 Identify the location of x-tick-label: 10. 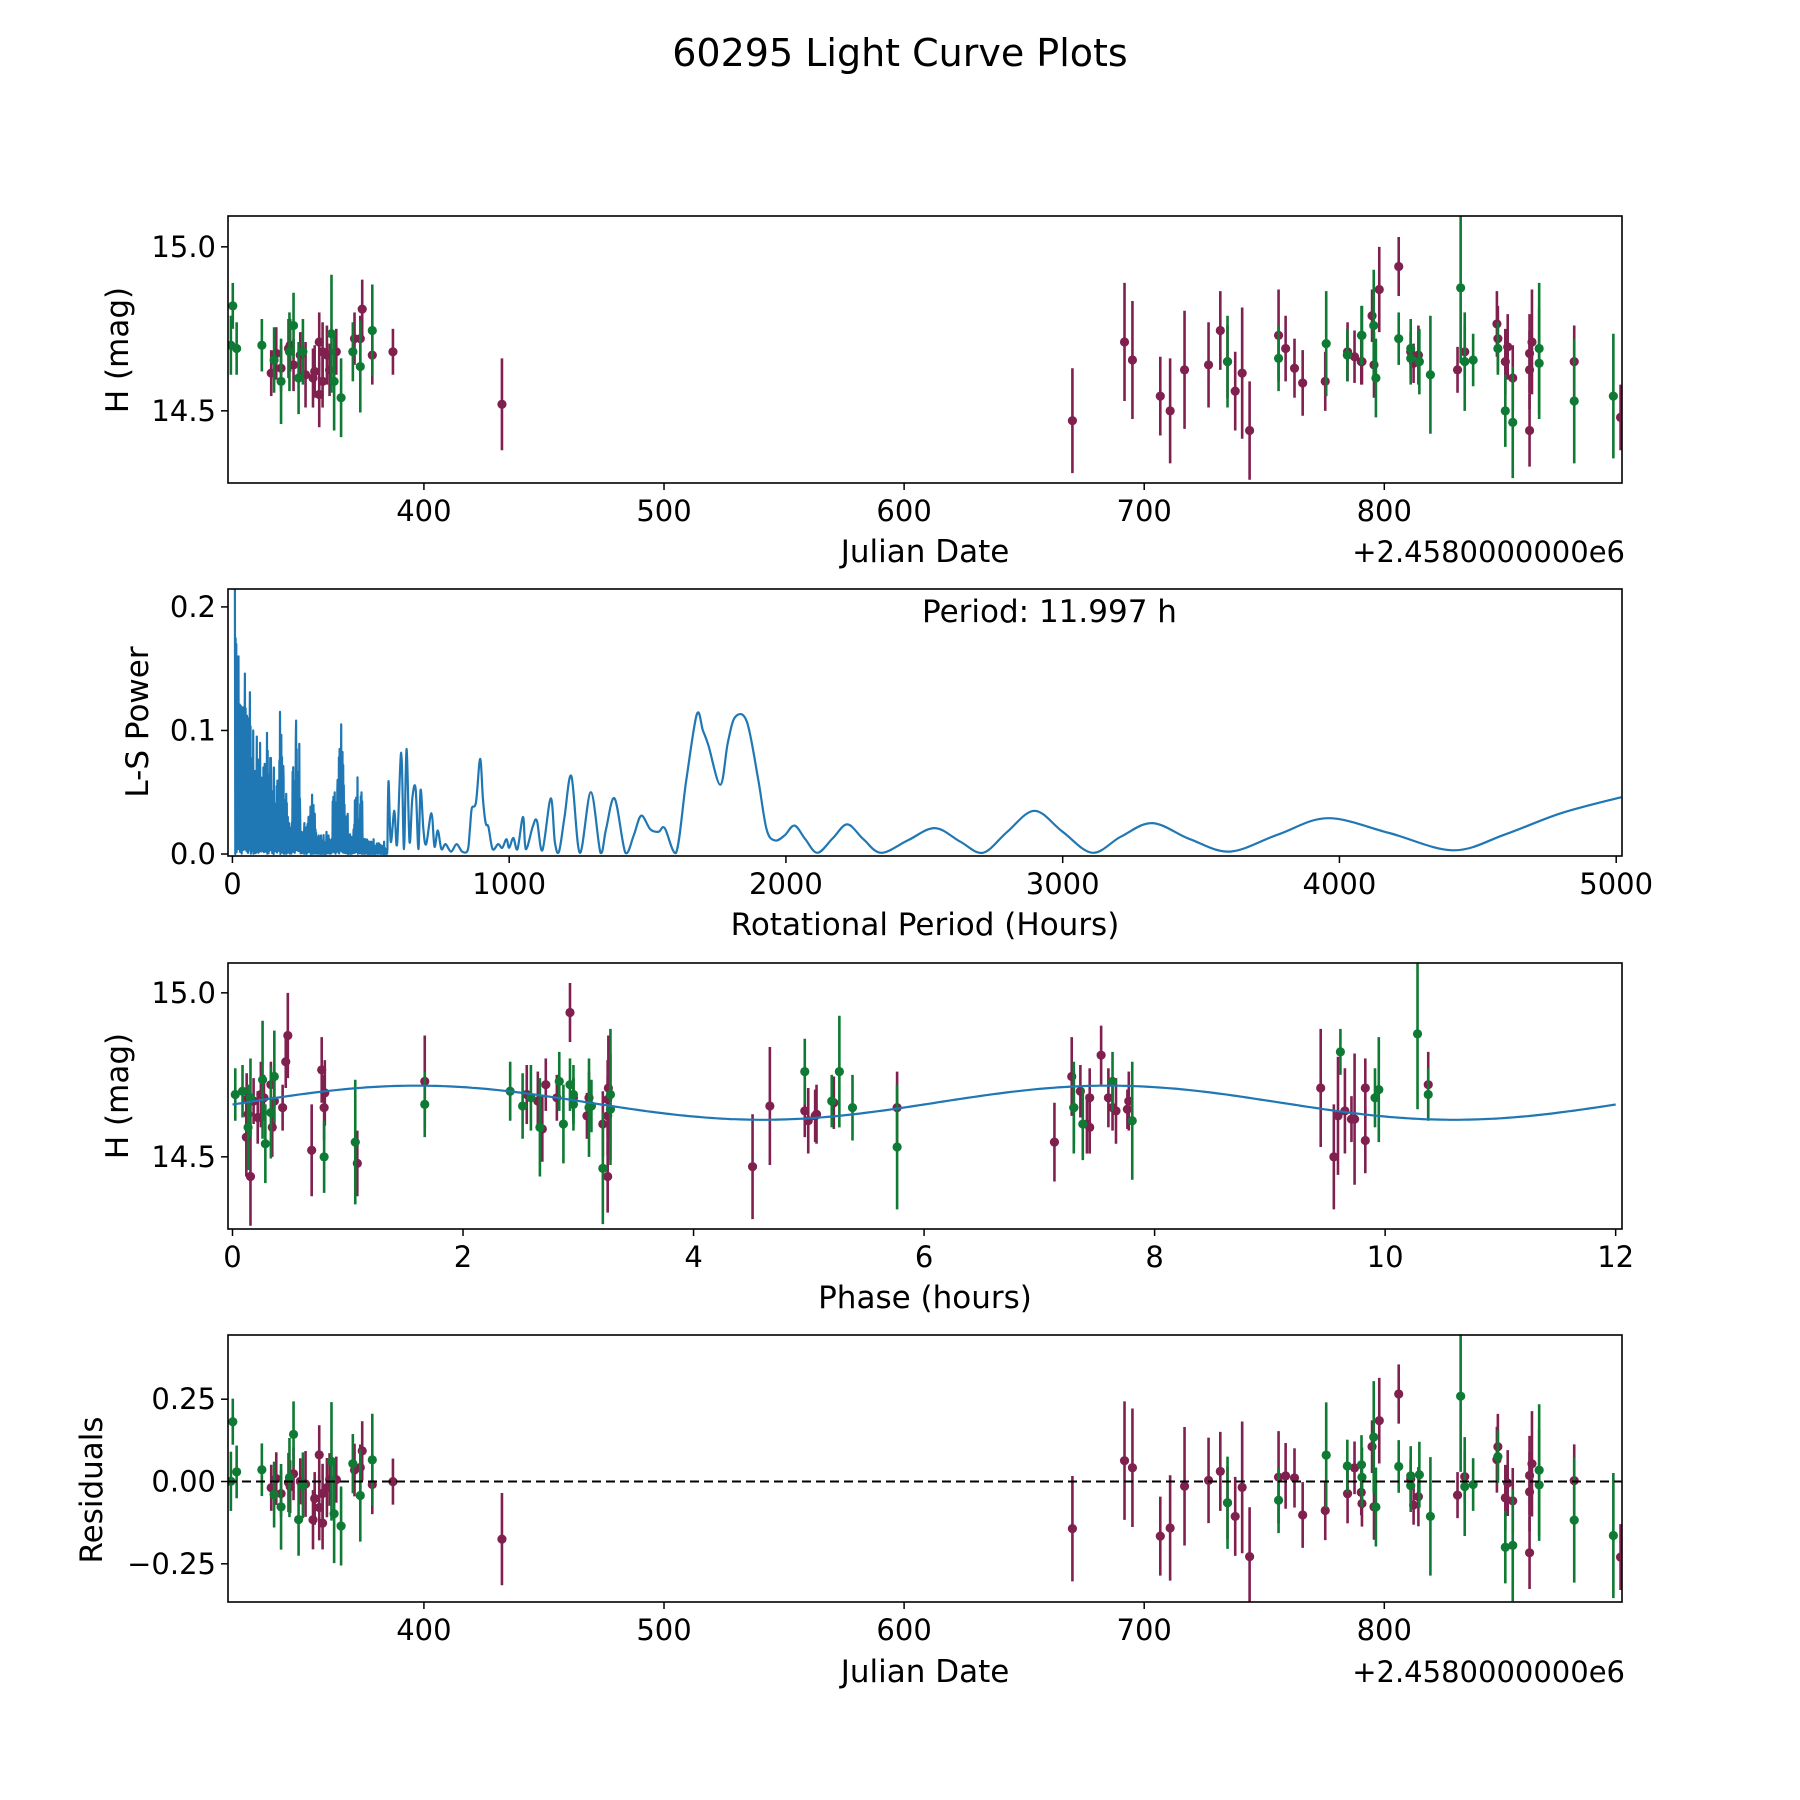
(1385, 1257).